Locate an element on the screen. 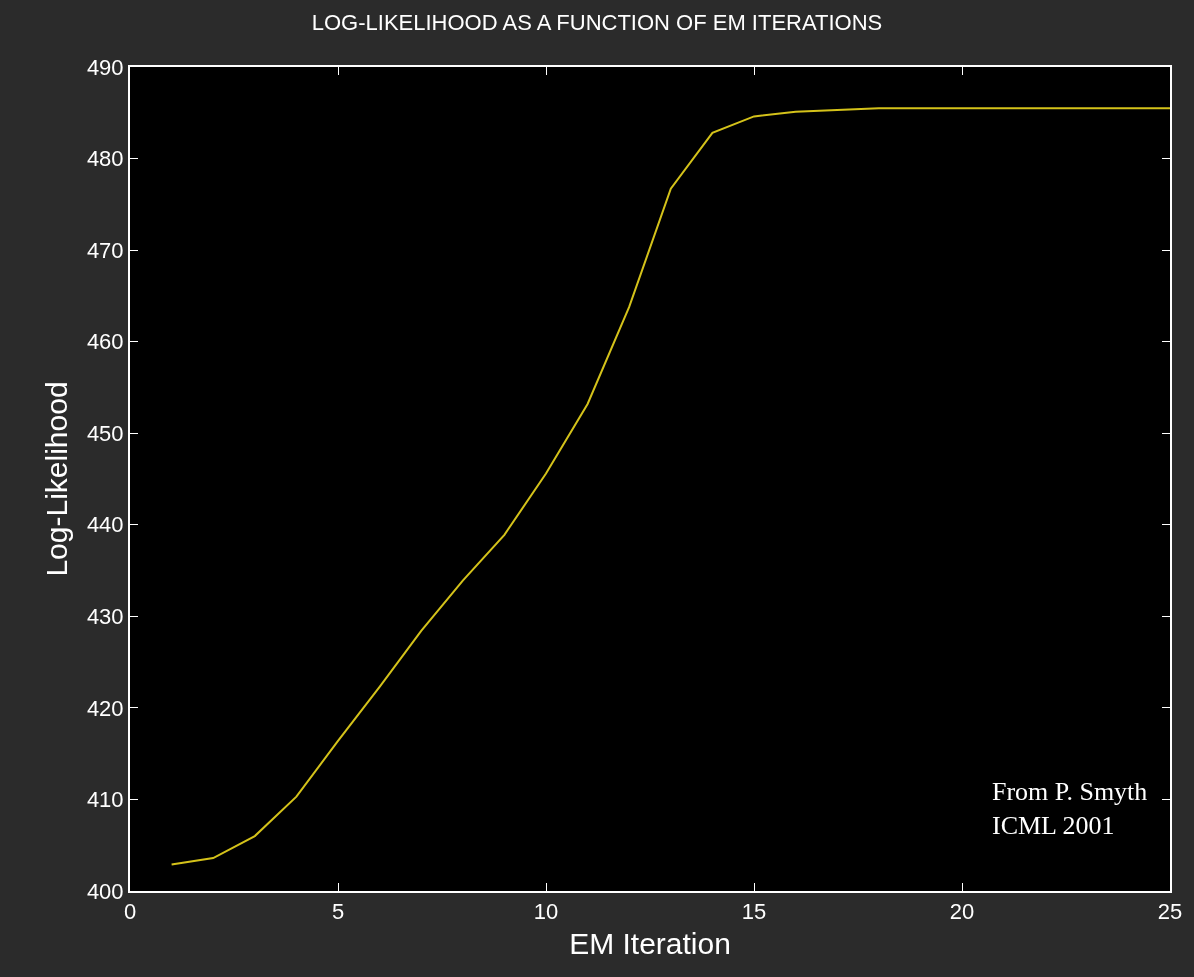 The image size is (1194, 977). x-tick-label: 20 is located at coordinates (962, 912).